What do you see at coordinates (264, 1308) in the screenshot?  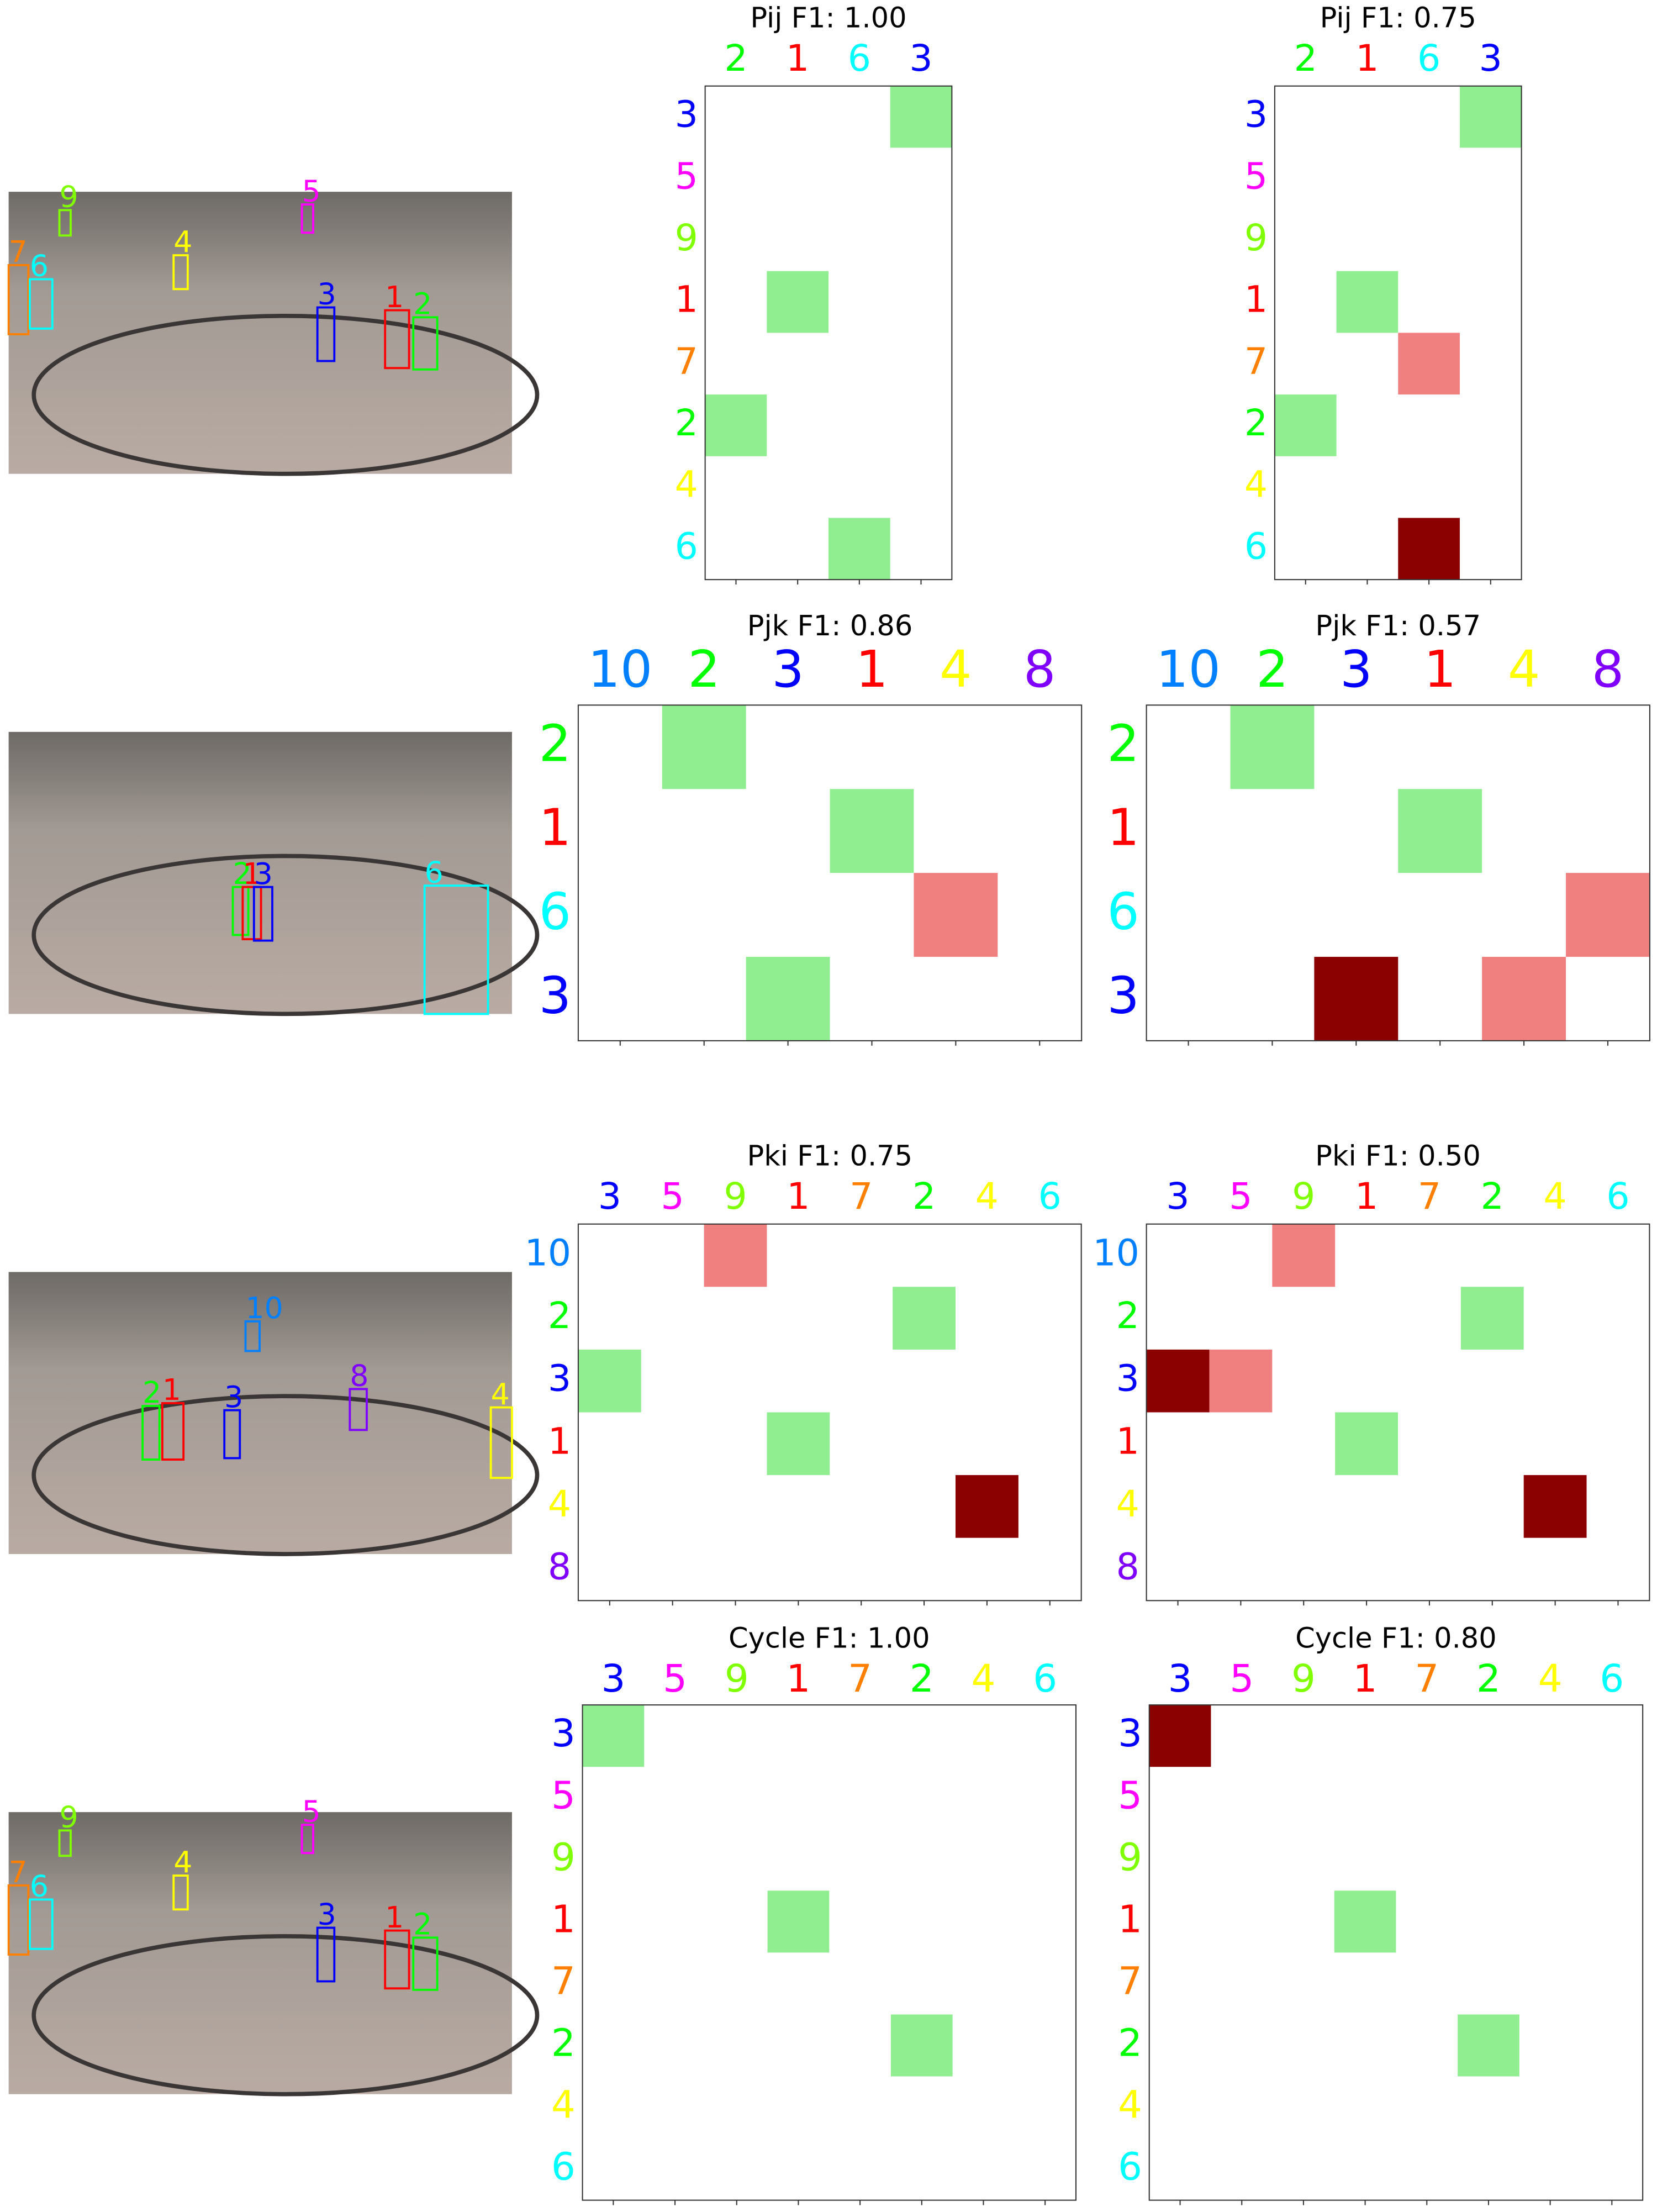 I see `person-id: 10` at bounding box center [264, 1308].